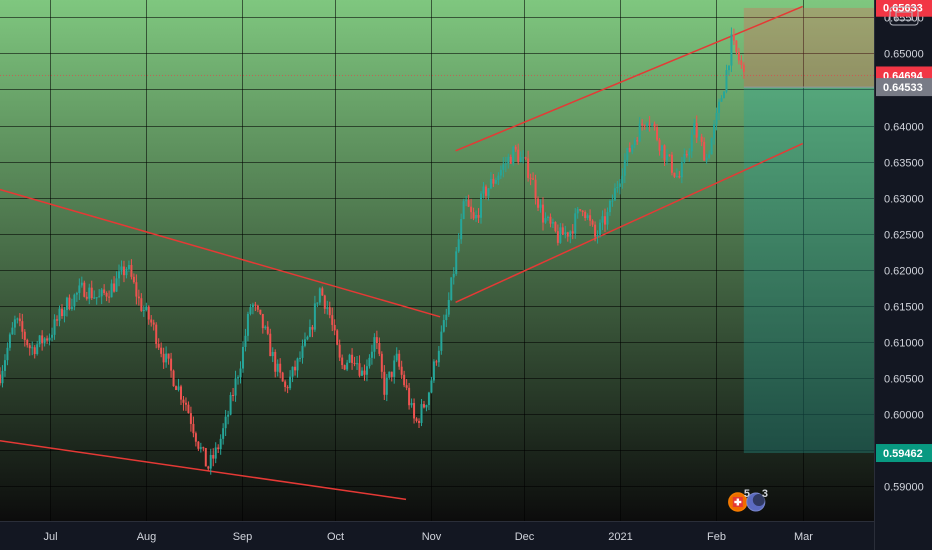 This screenshot has height=550, width=932. Describe the element at coordinates (903, 9) in the screenshot. I see `price-label: 0.65633` at that location.